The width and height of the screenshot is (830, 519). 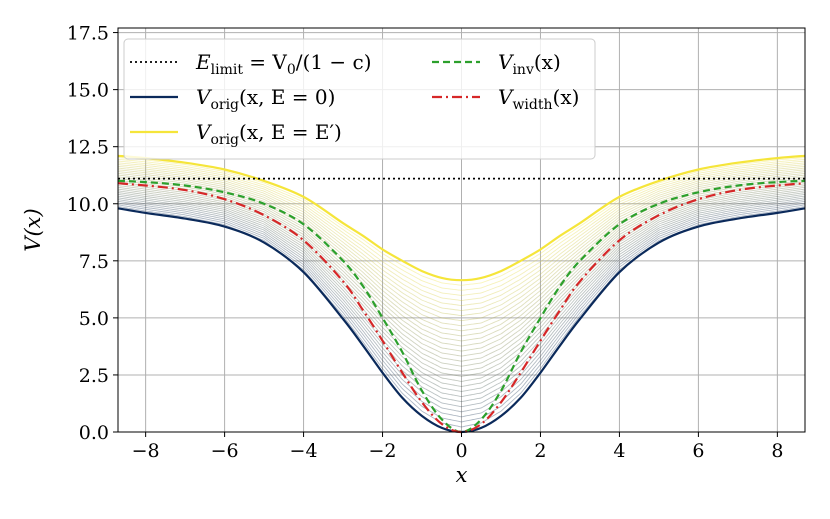 What do you see at coordinates (265, 99) in the screenshot?
I see `legend-label: Vorig(x, E = 0)` at bounding box center [265, 99].